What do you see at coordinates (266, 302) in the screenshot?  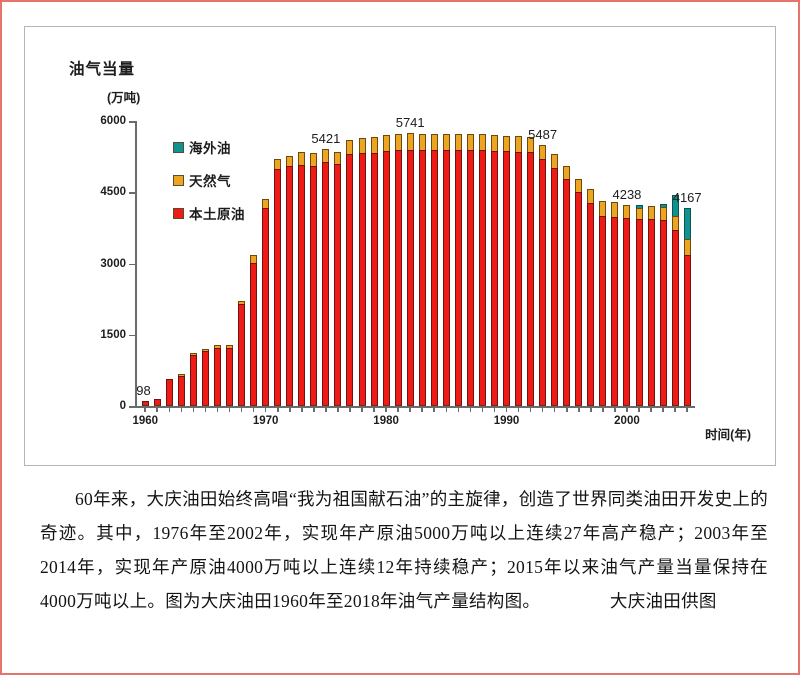 I see `bar-1970` at bounding box center [266, 302].